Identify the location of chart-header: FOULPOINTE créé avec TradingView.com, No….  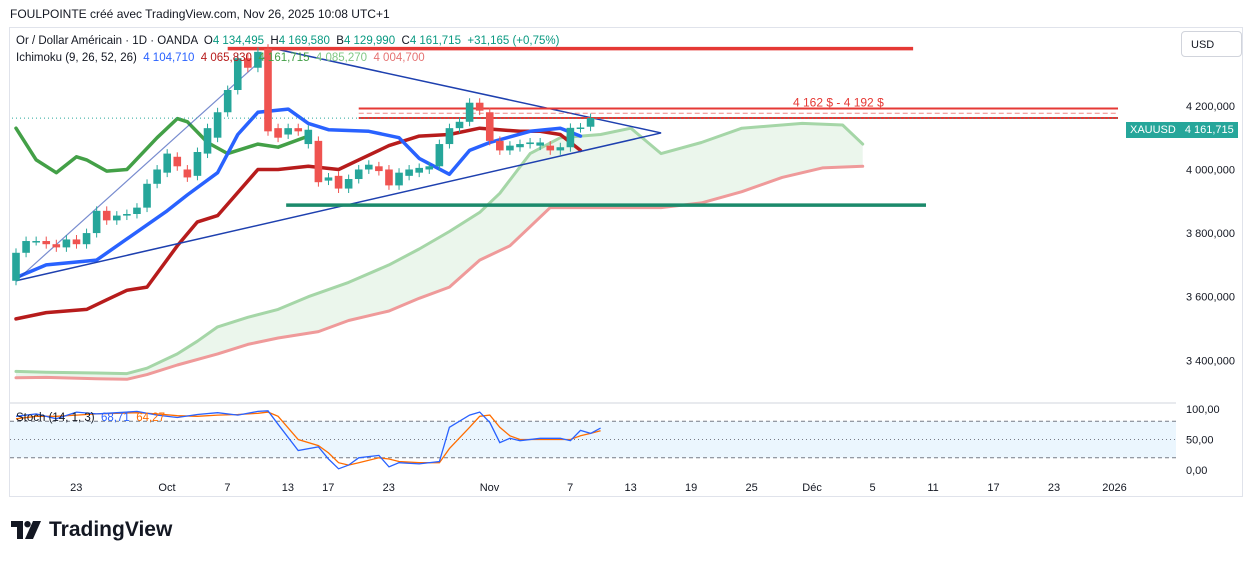
(200, 14).